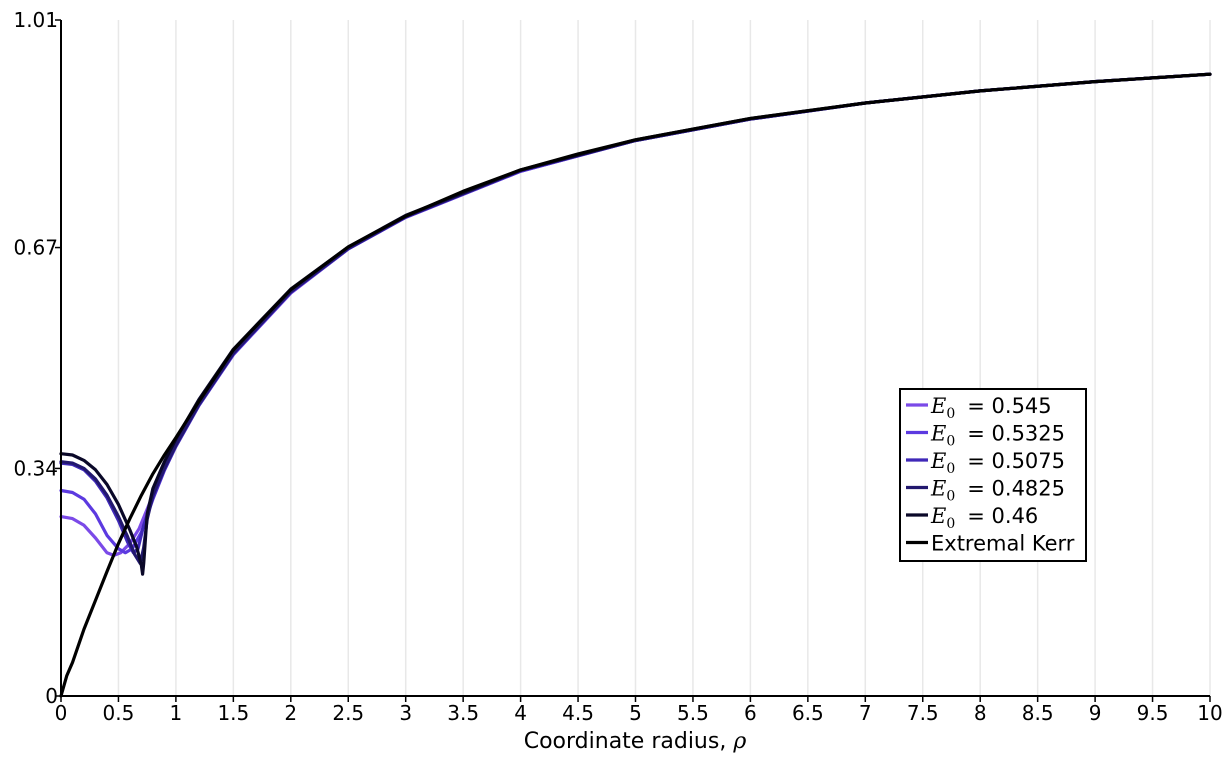 This screenshot has height=762, width=1229. Describe the element at coordinates (463, 713) in the screenshot. I see `x-tick-label: 3.5` at that location.